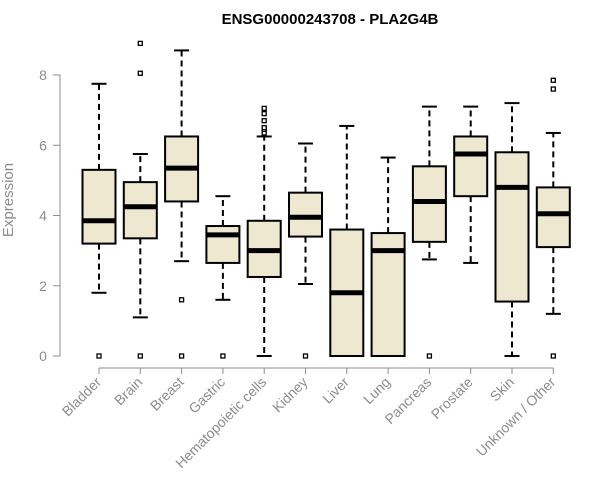 This screenshot has width=600, height=500. What do you see at coordinates (347, 240) in the screenshot?
I see `box-liver` at bounding box center [347, 240].